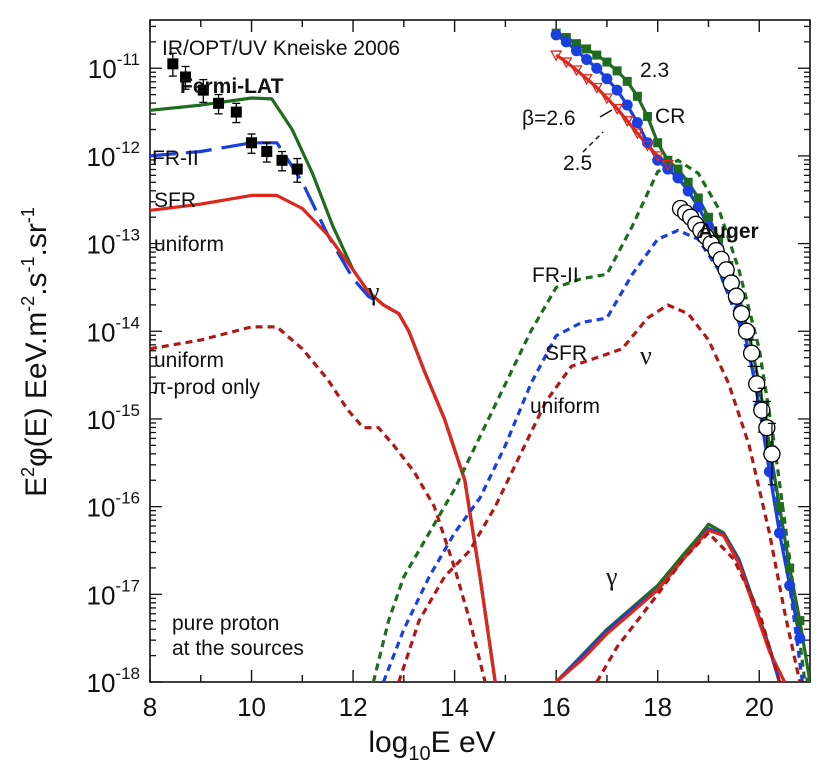 The height and width of the screenshot is (773, 830). What do you see at coordinates (555, 275) in the screenshot?
I see `fr2-right-label: FR-II` at bounding box center [555, 275].